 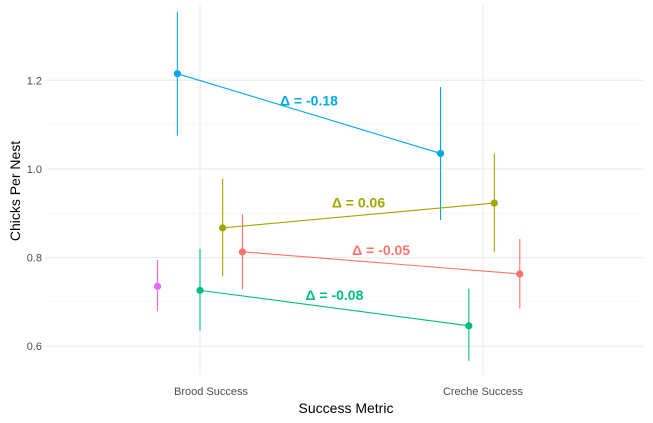 I want to click on y-tick-label: 0.8, so click(x=34, y=259).